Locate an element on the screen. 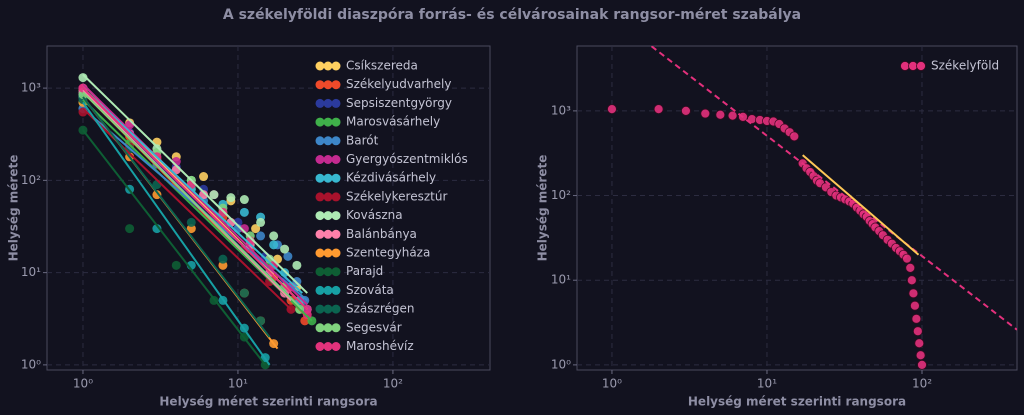  legend-label: Csíkszereda is located at coordinates (382, 66).